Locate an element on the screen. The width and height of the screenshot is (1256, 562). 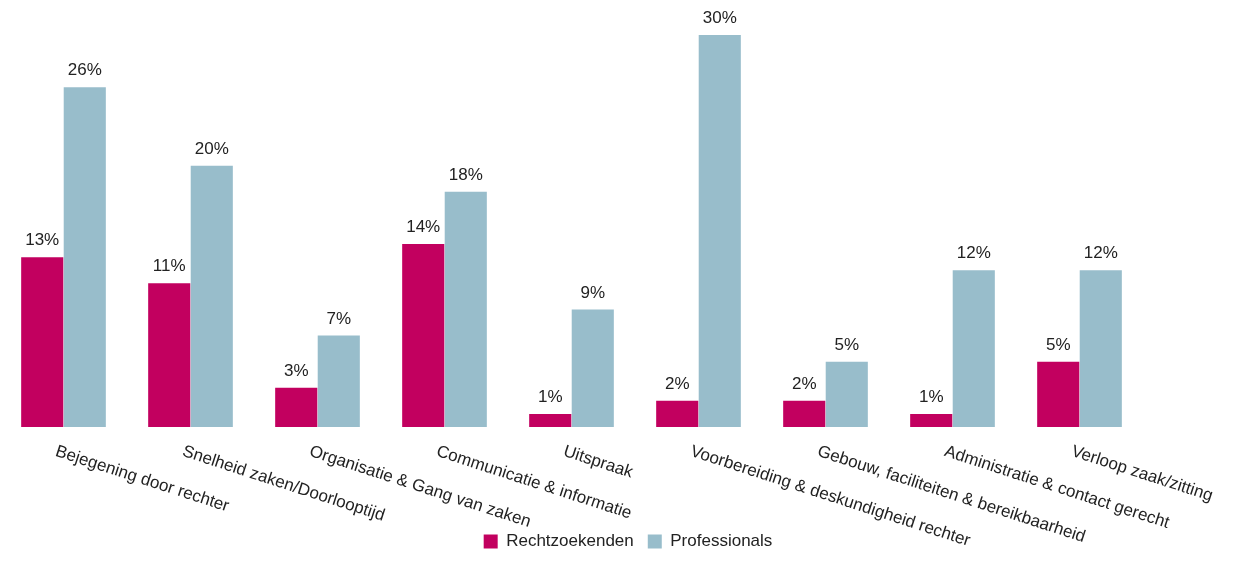
data-label: 11% is located at coordinates (169, 266).